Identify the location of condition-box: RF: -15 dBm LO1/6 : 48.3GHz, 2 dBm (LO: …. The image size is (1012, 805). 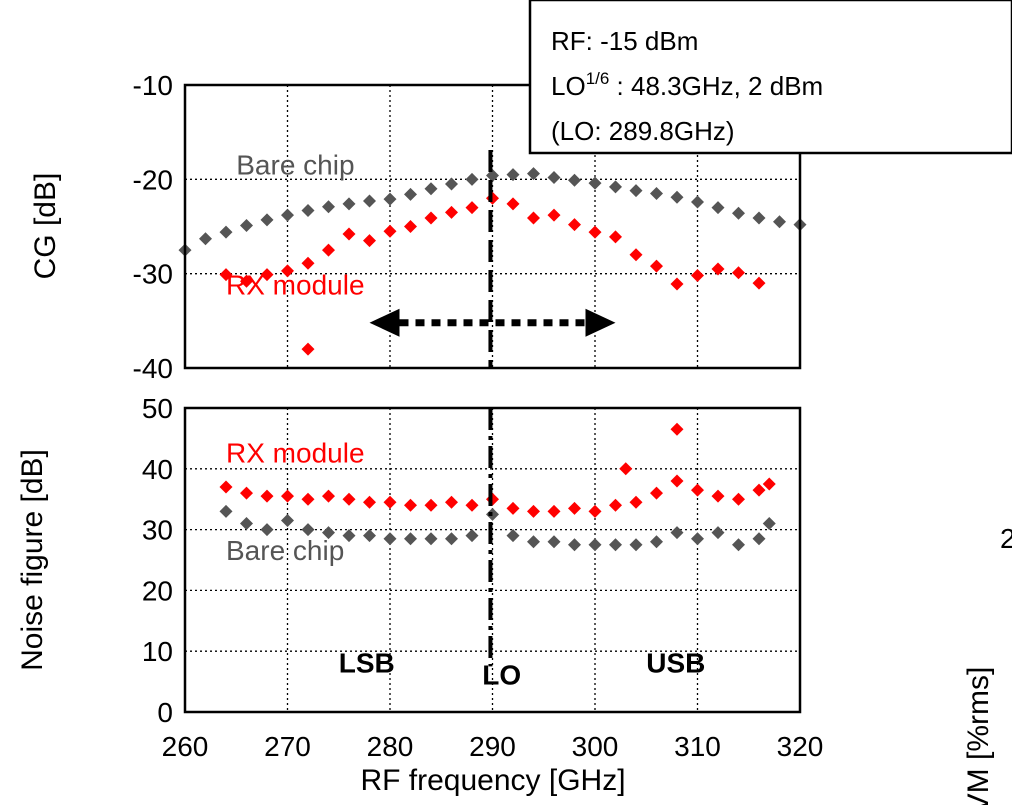
(770, 77).